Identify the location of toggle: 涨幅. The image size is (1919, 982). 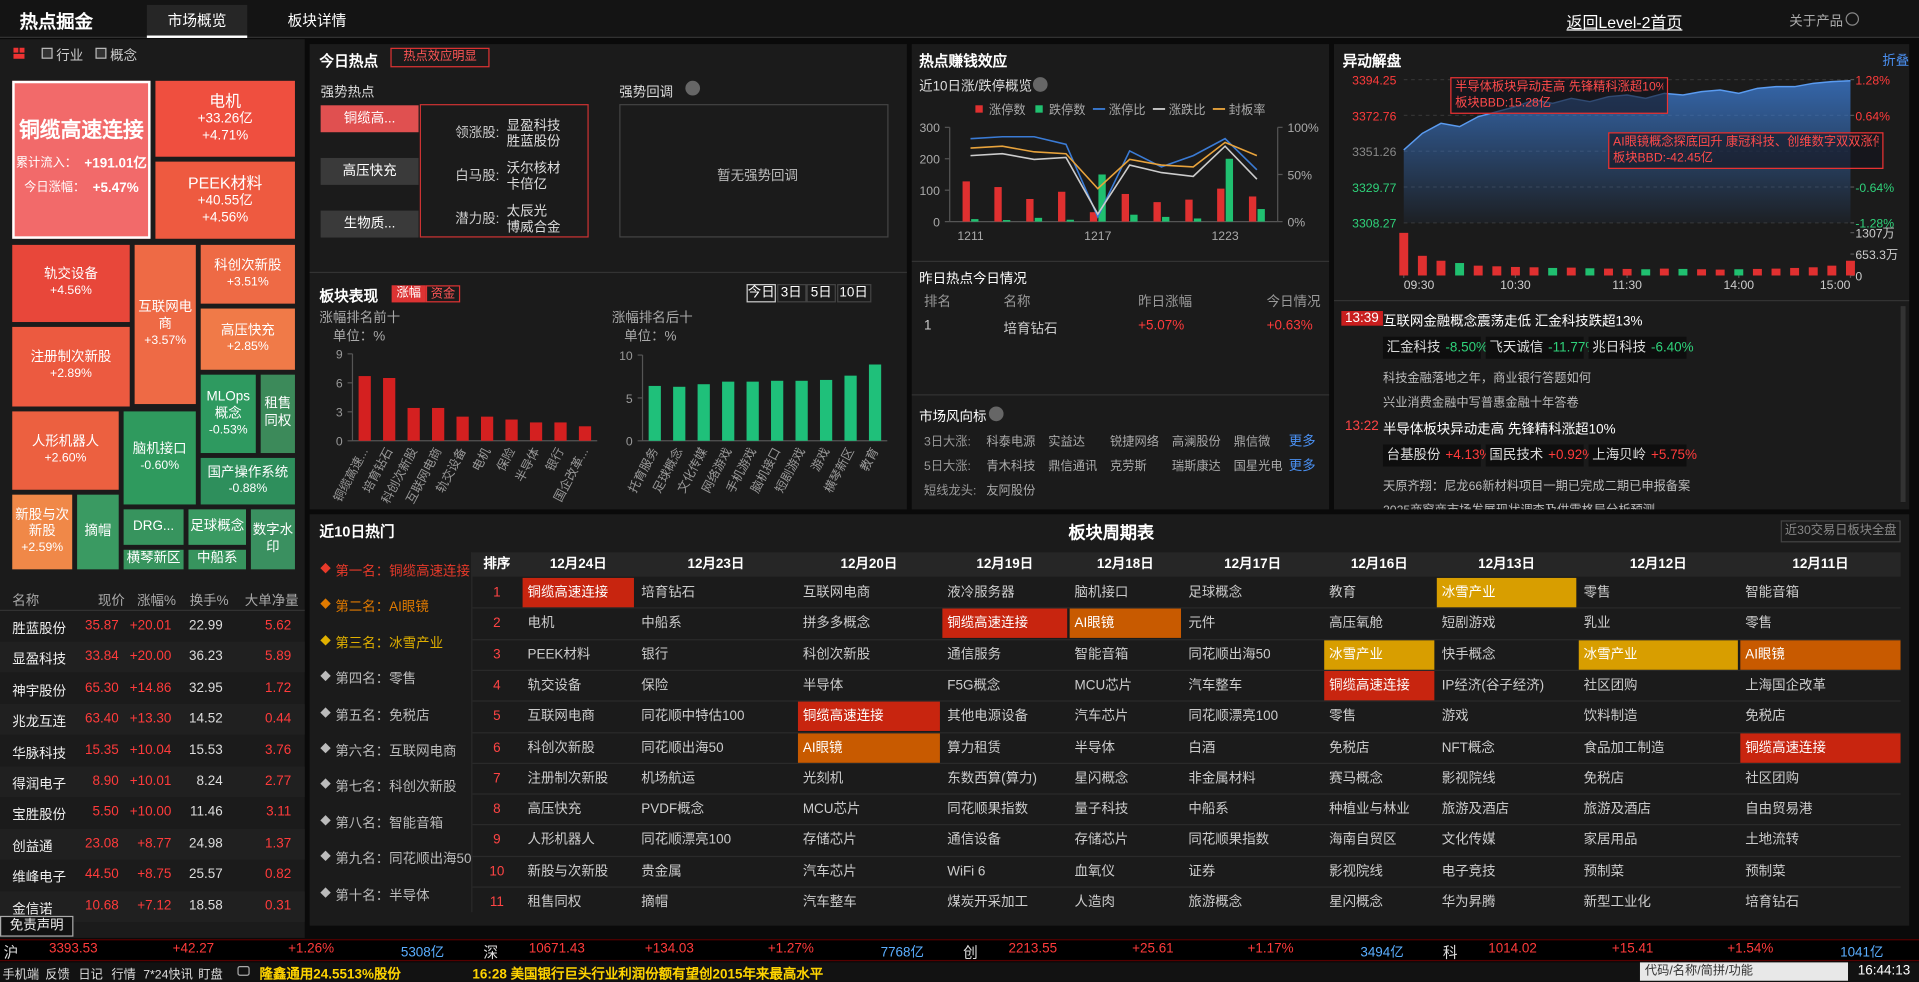
(408, 294).